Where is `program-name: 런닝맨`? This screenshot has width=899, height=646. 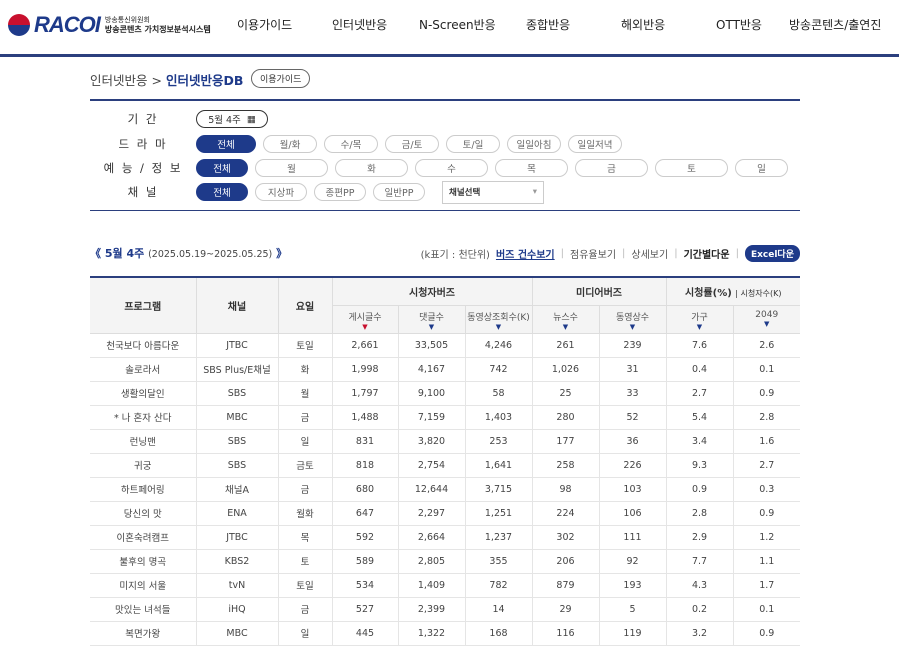
program-name: 런닝맨 is located at coordinates (143, 441).